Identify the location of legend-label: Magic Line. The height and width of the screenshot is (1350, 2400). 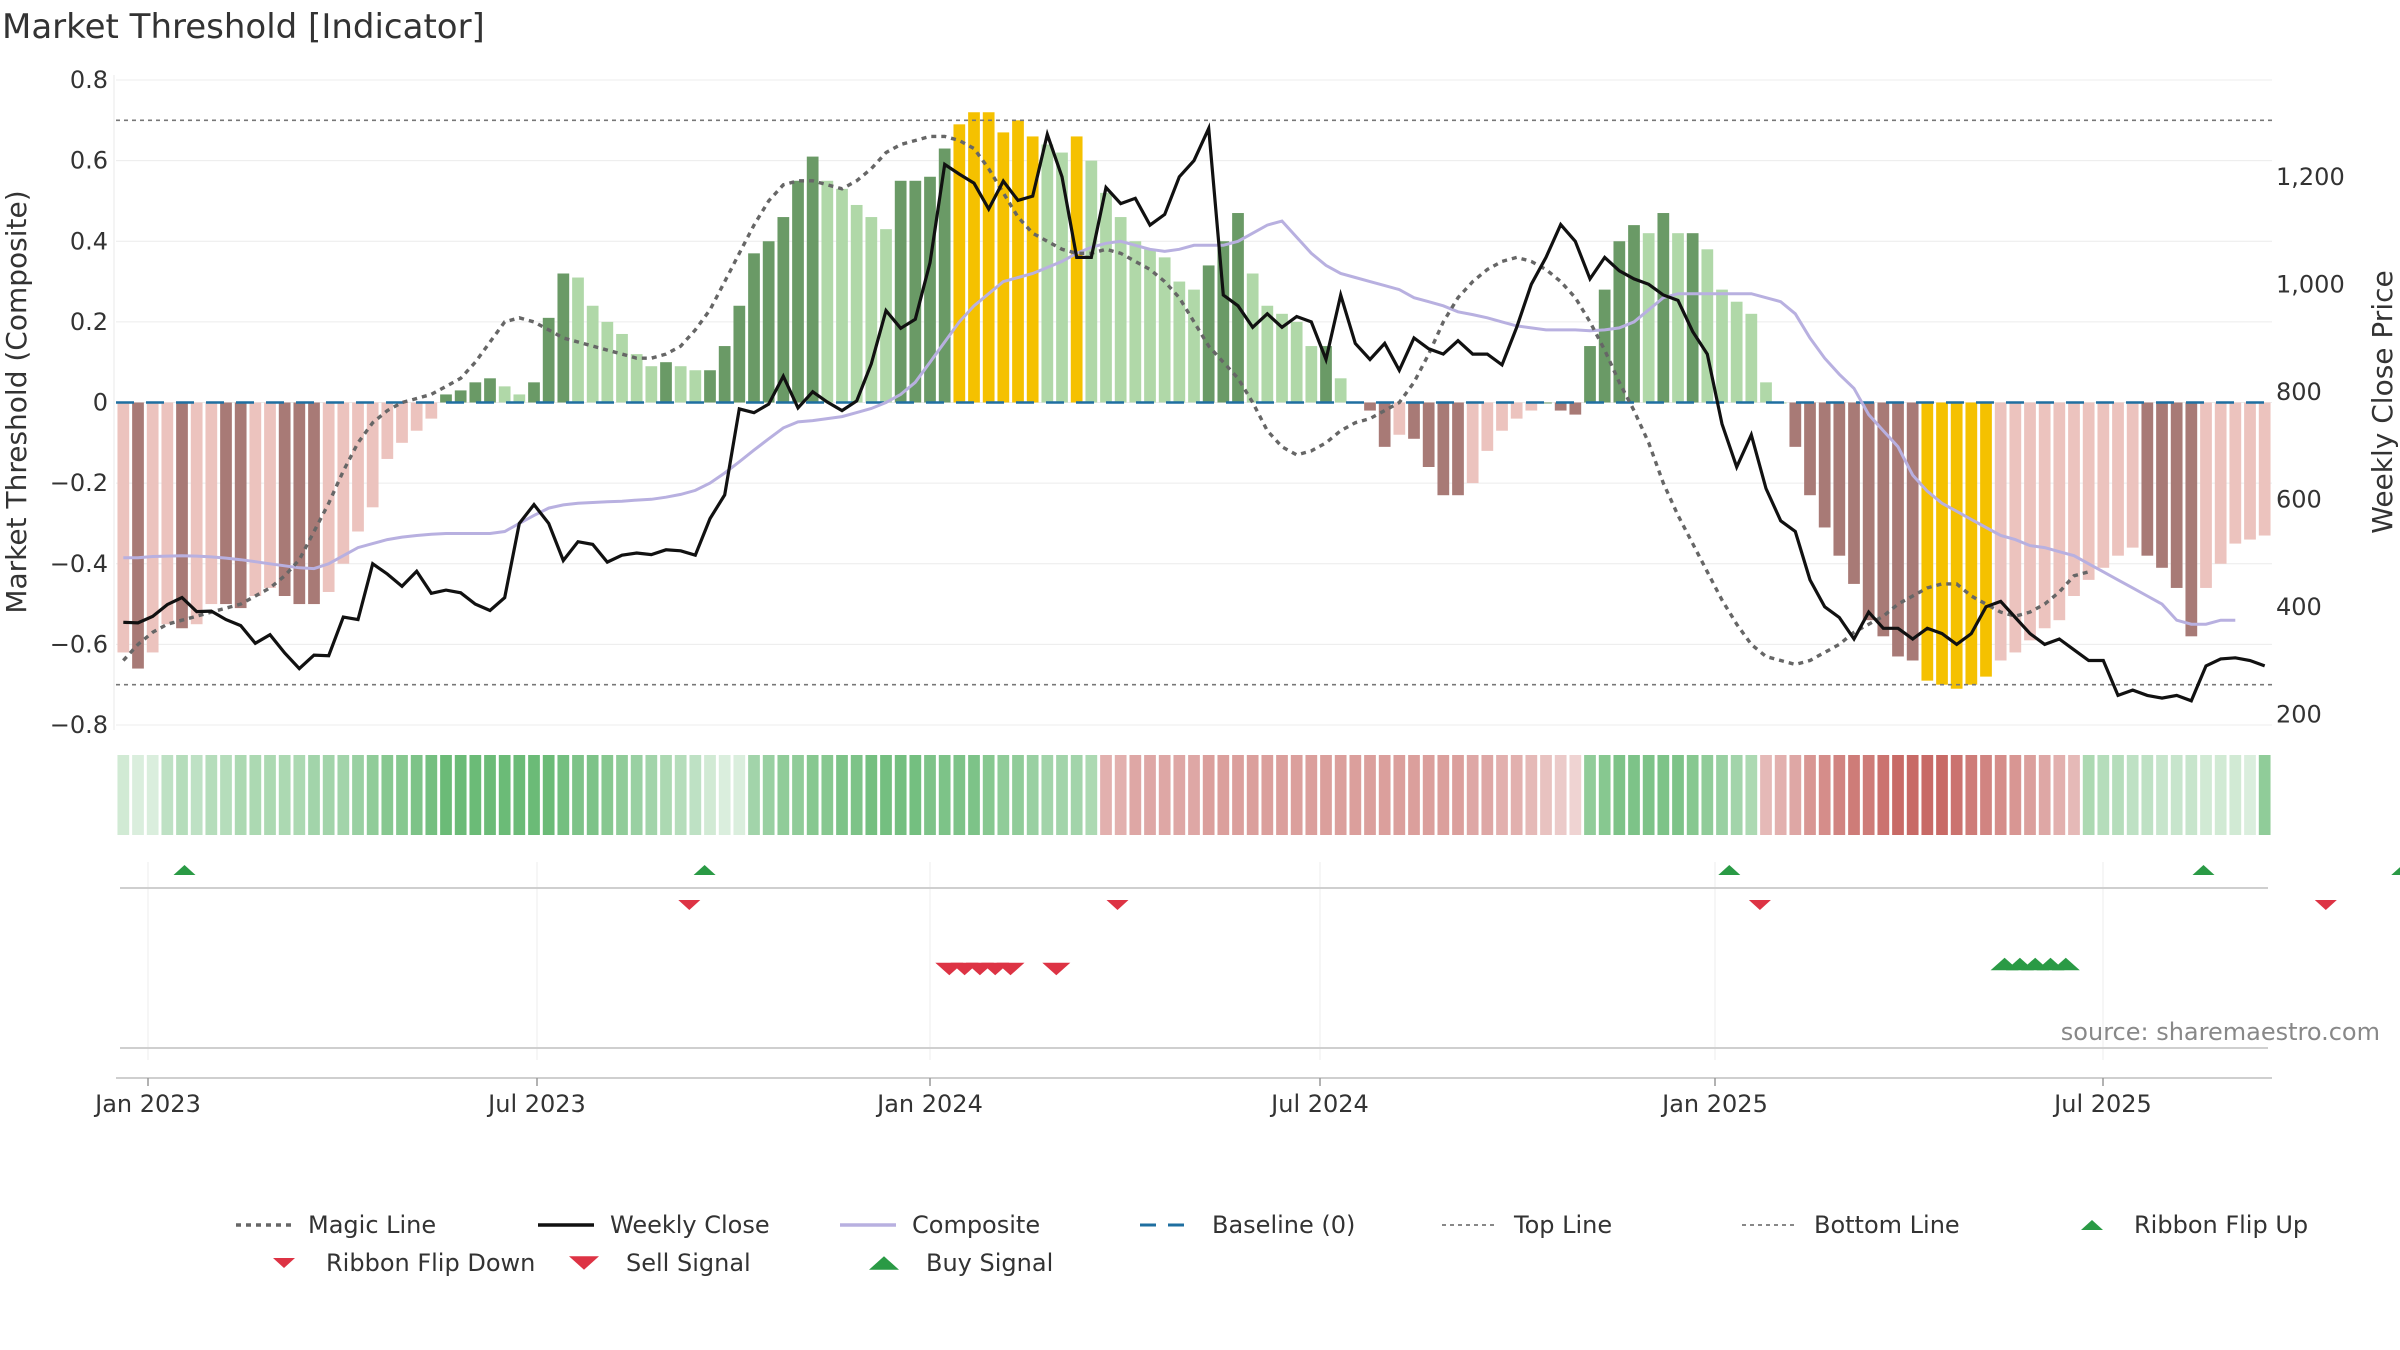
(372, 1225).